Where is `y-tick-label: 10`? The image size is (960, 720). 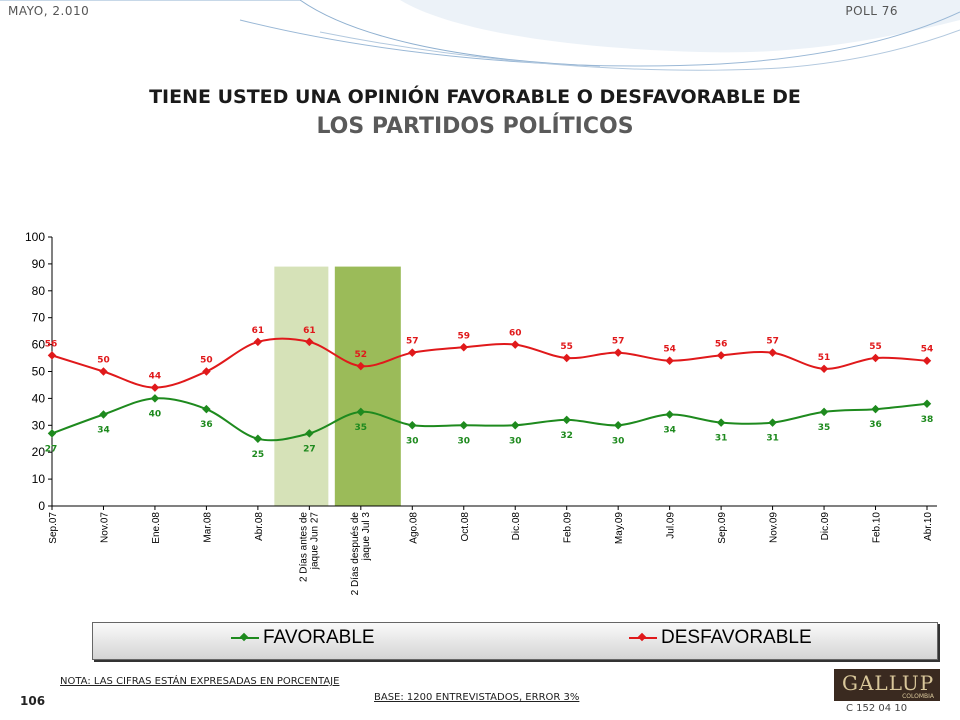 y-tick-label: 10 is located at coordinates (39, 479).